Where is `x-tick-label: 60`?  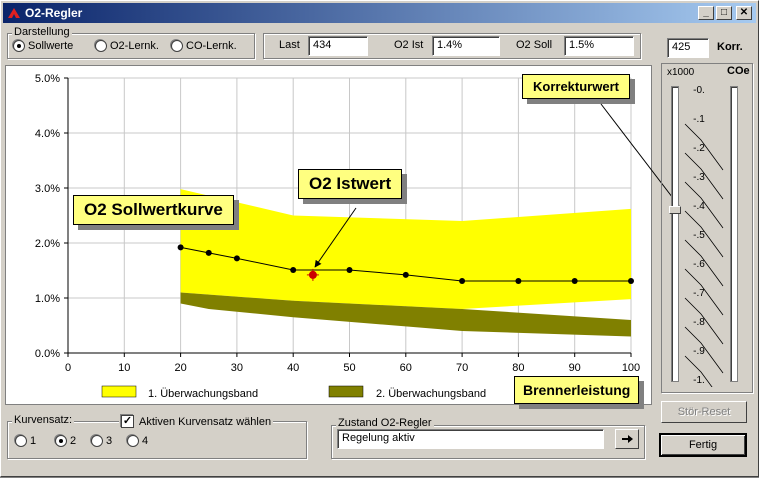 x-tick-label: 60 is located at coordinates (406, 368).